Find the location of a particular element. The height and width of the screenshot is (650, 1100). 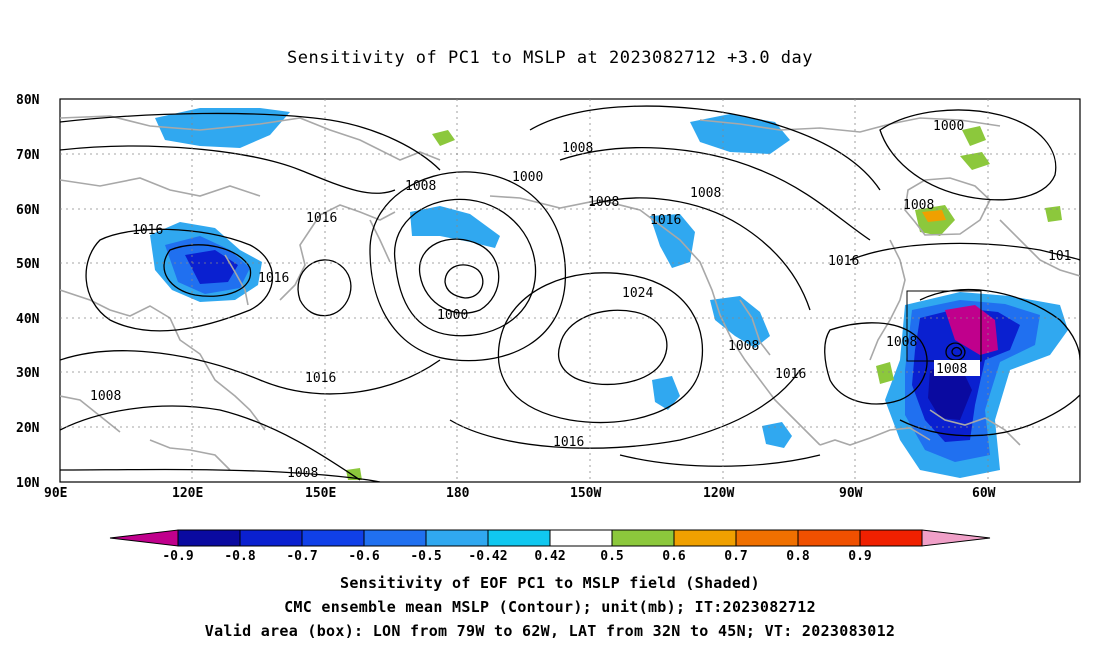

colorbar-label: 0.9 is located at coordinates (859, 556).